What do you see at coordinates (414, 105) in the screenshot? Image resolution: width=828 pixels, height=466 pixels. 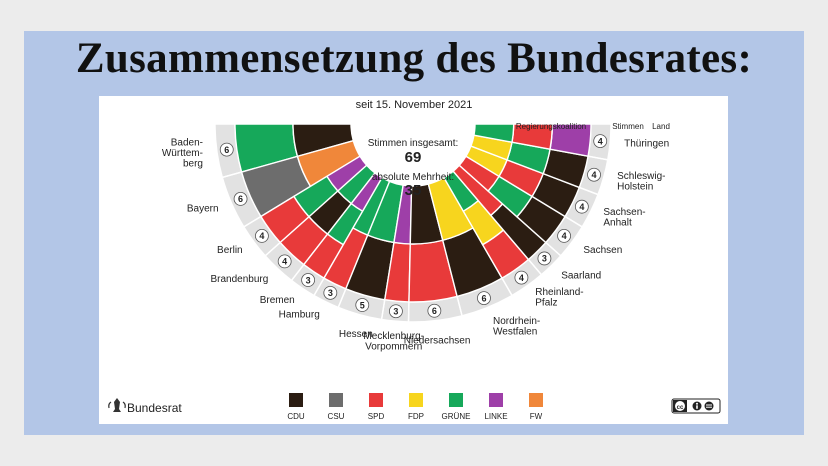 I see `date-line: seit 15. November 2021` at bounding box center [414, 105].